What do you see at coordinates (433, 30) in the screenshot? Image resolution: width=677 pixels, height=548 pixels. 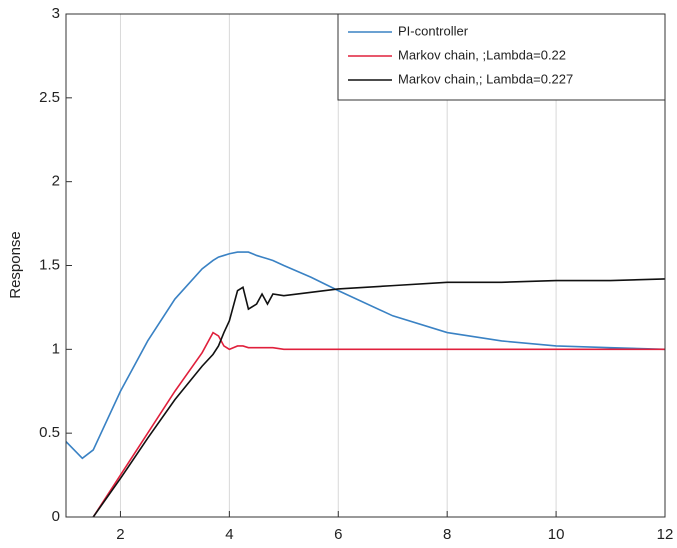 I see `legend-label: PI-controller` at bounding box center [433, 30].